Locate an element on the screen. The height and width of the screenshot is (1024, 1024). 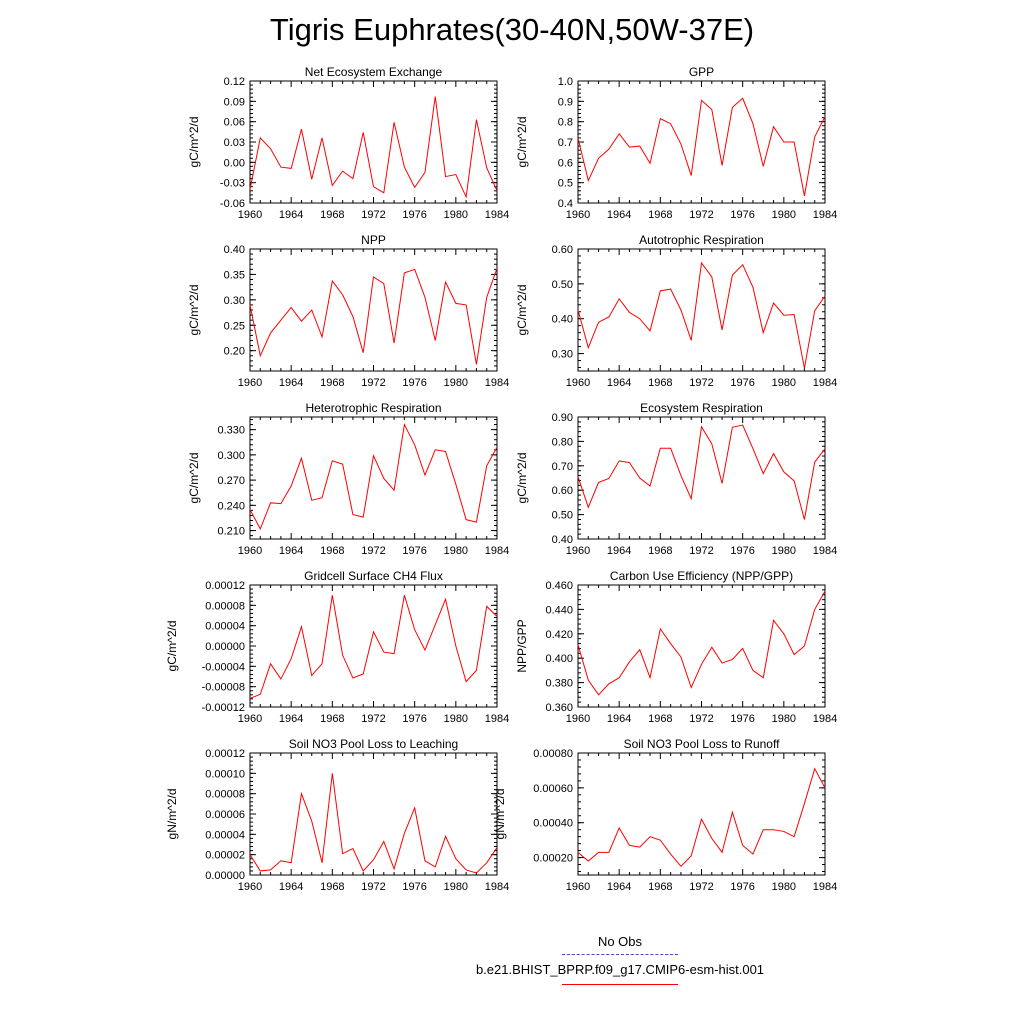
y-tick-label: 0.20 is located at coordinates (234, 352).